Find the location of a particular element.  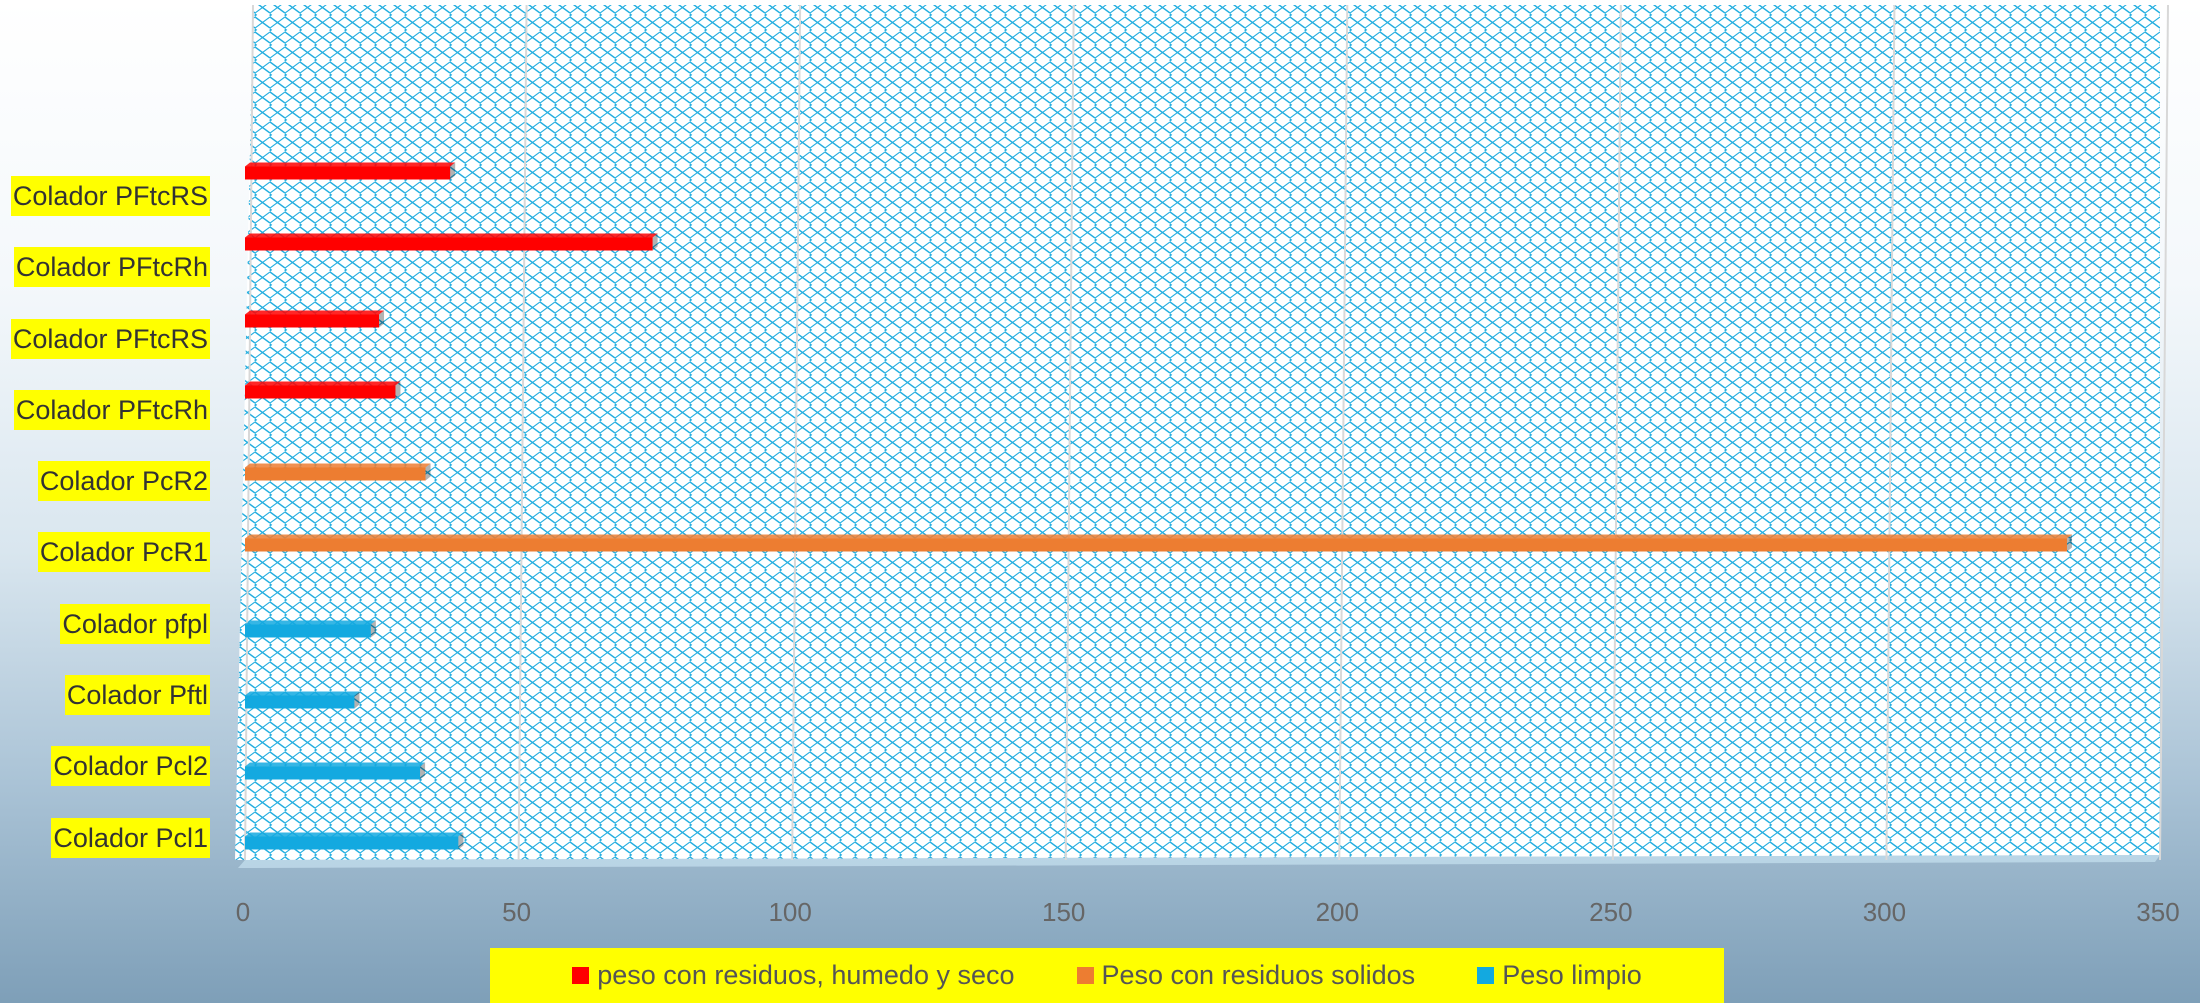

legend-label: peso con residuos, humedo y seco is located at coordinates (806, 975).